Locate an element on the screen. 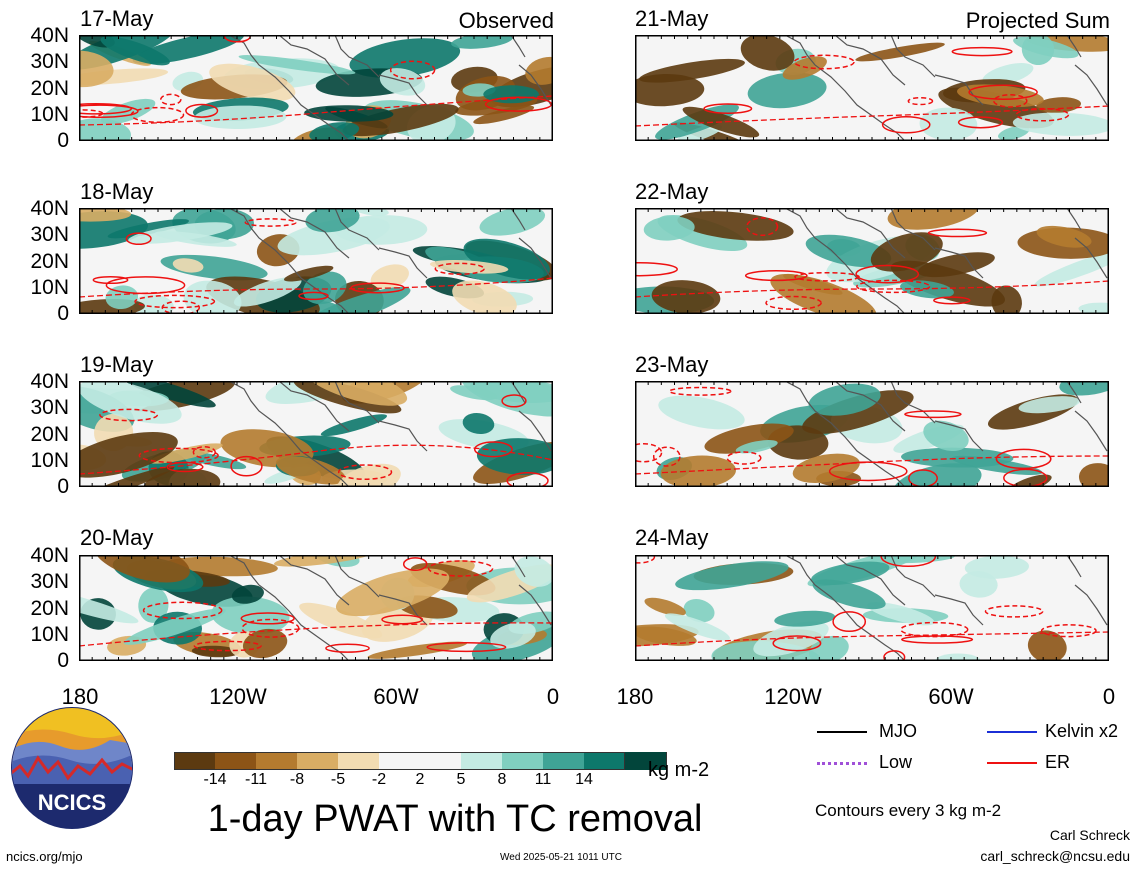  y-tick-label: 40N is located at coordinates (49, 35).